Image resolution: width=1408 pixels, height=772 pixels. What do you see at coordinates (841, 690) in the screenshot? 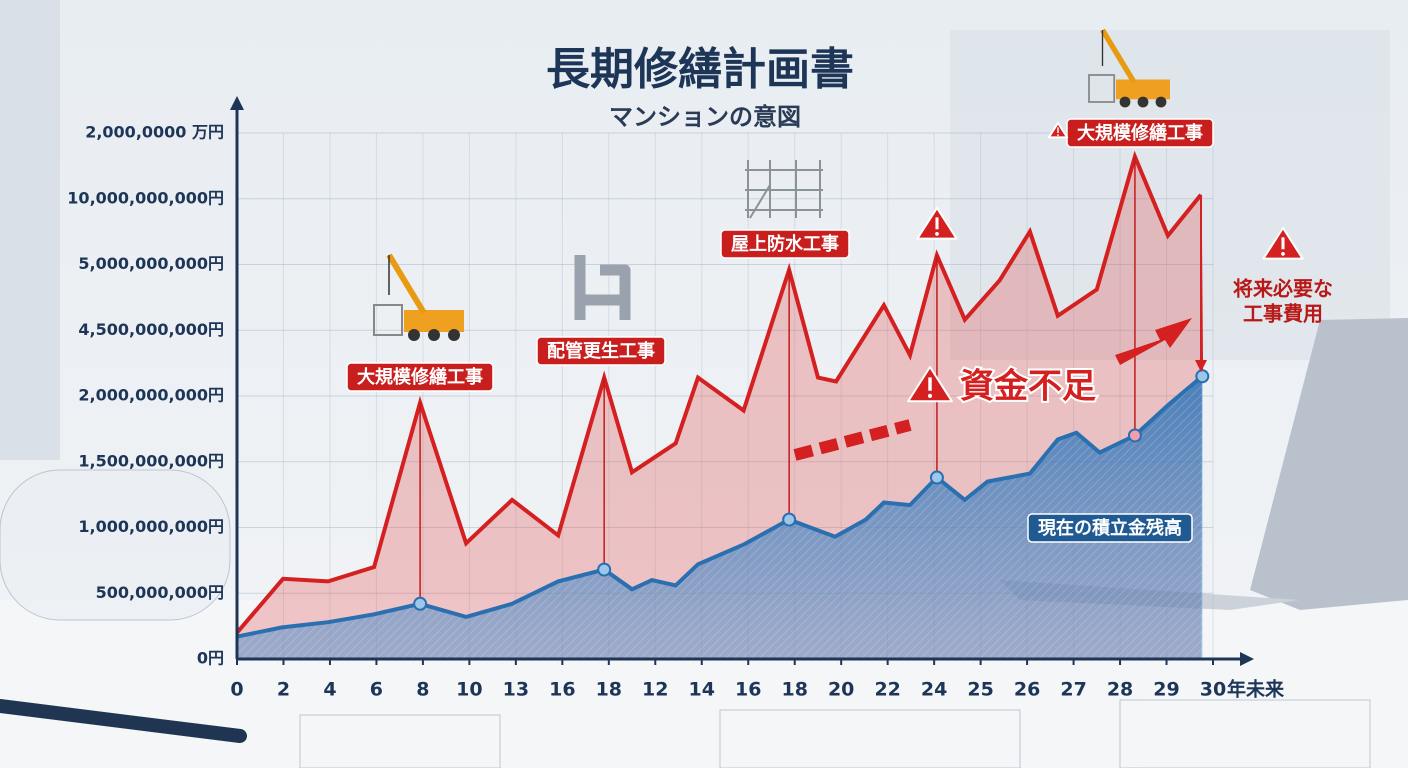
I see `x-tick-label: 20` at bounding box center [841, 690].